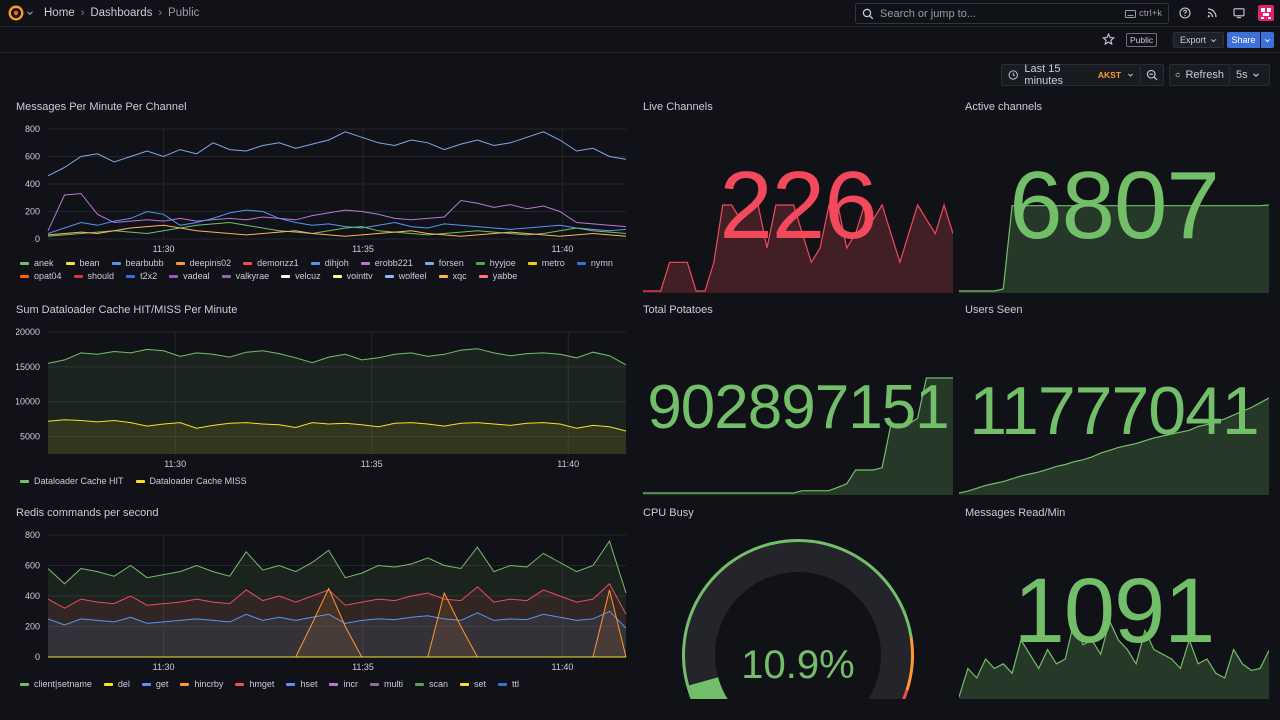 The height and width of the screenshot is (720, 1280). I want to click on legend-label: ttl, so click(516, 684).